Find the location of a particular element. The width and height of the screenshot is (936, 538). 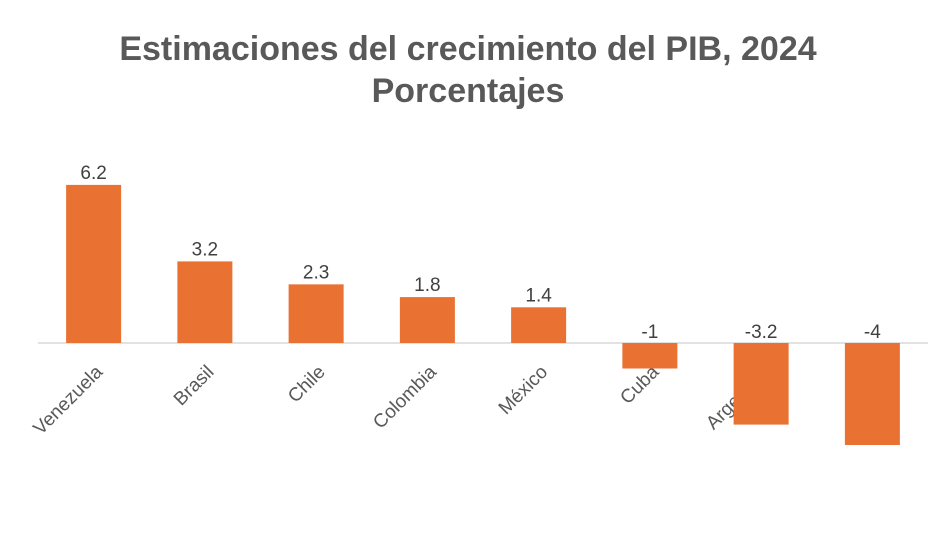

chart-subtitle: Porcentajes is located at coordinates (468, 91).